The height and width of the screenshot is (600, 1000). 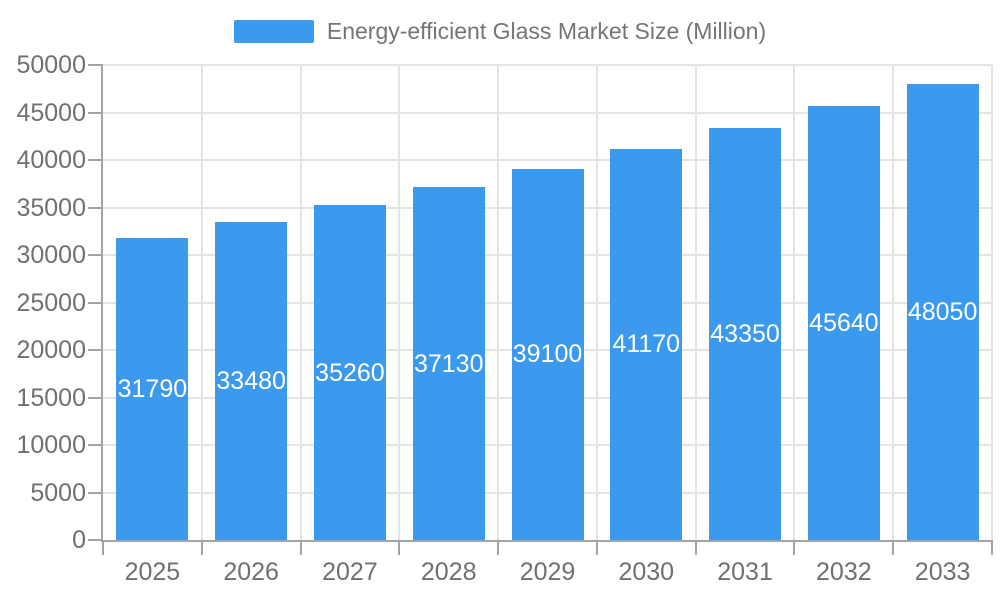 What do you see at coordinates (152, 572) in the screenshot?
I see `x-axis-tick-label: 2025` at bounding box center [152, 572].